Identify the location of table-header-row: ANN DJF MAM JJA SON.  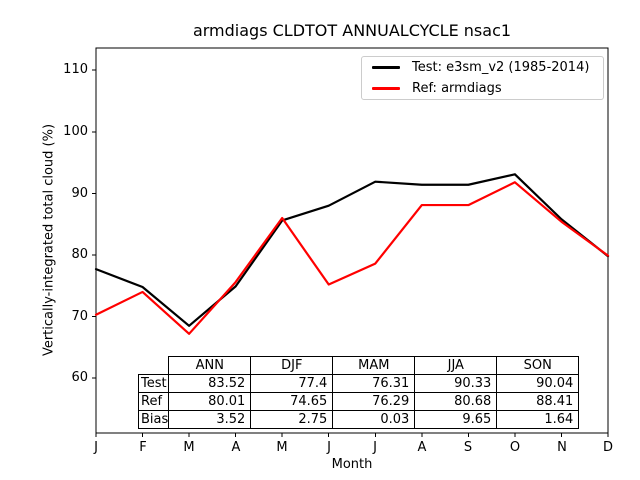
(359, 365).